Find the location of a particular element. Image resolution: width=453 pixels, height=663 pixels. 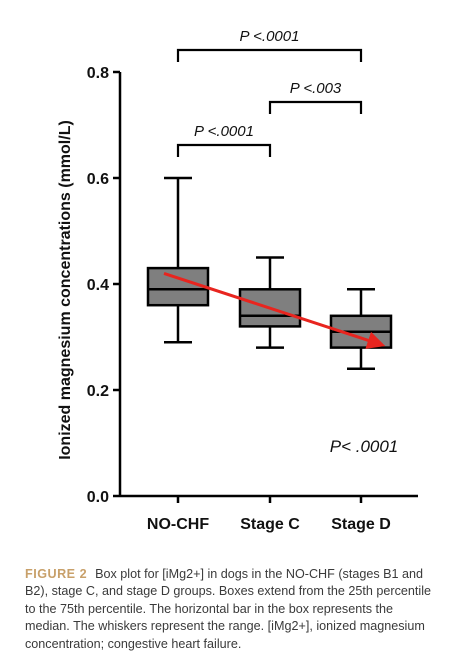

trend-arrow-line is located at coordinates (274, 310).